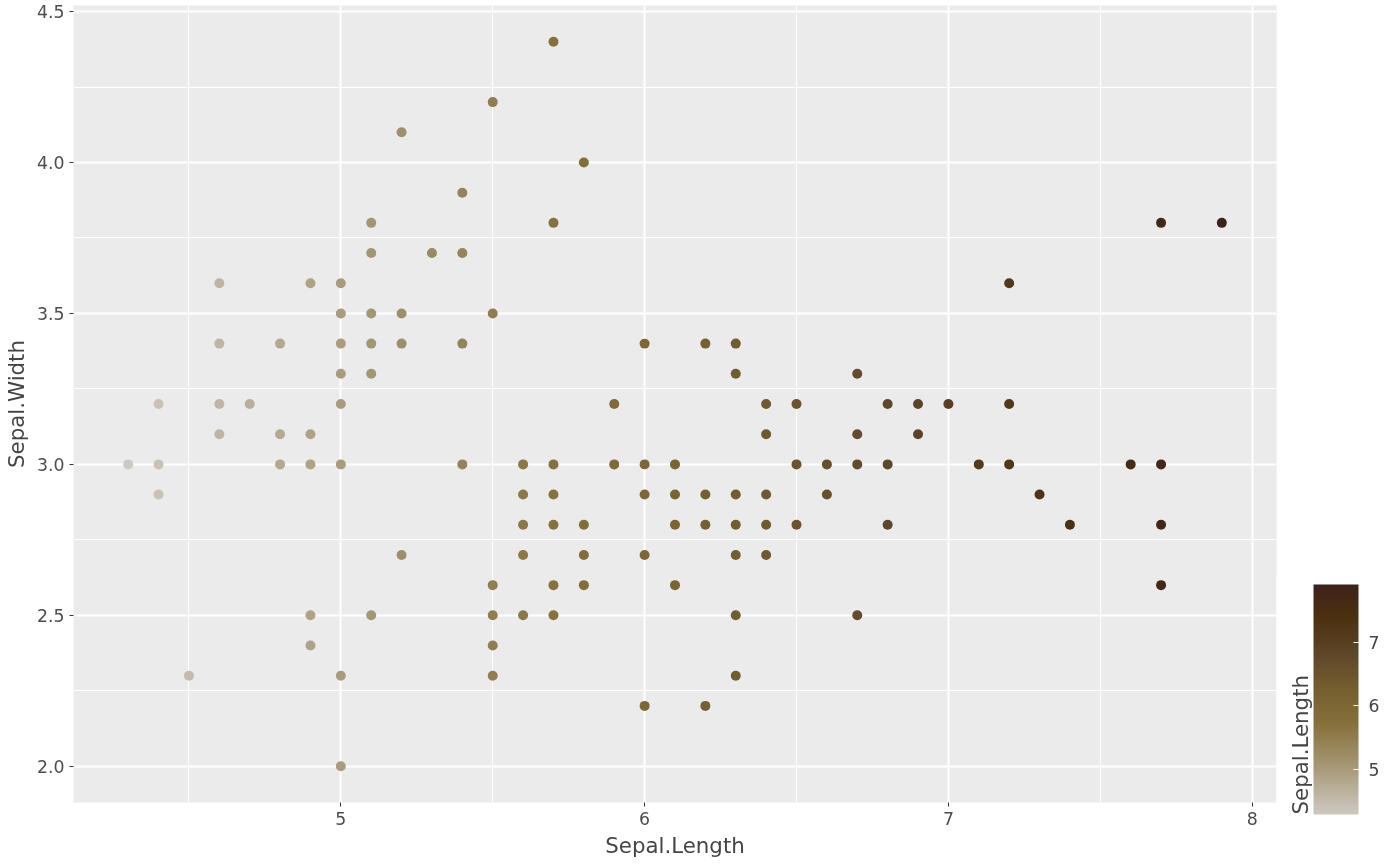  What do you see at coordinates (50, 12) in the screenshot?
I see `y-tick-label: 4.5` at bounding box center [50, 12].